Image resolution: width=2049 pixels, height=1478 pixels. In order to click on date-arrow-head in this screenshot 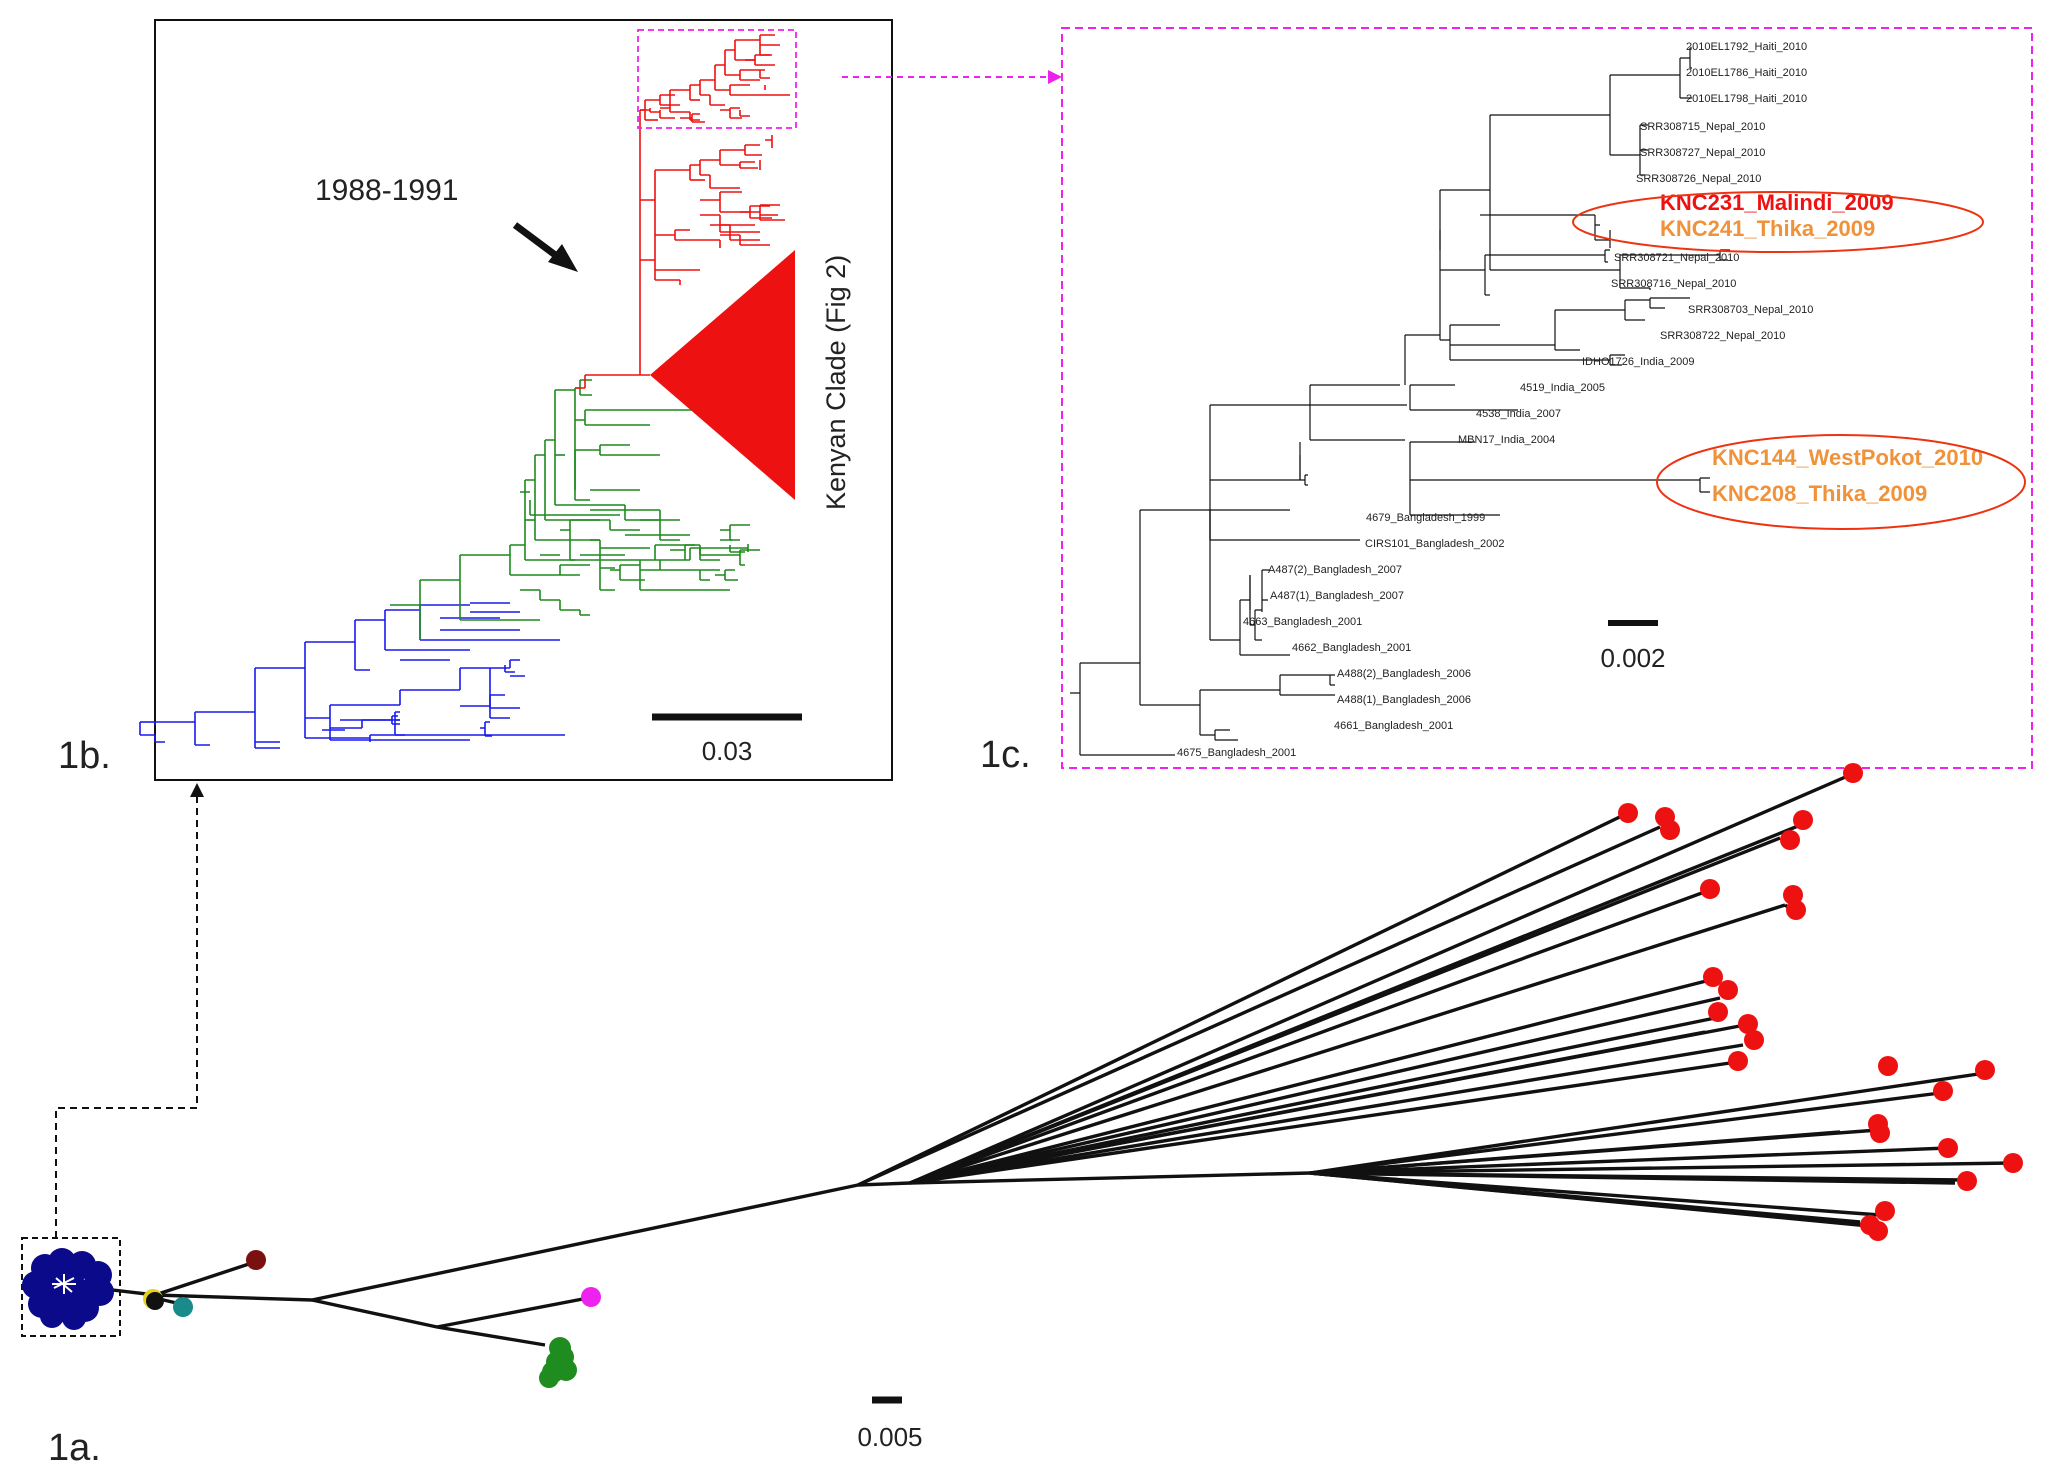, I will do `click(563, 258)`.